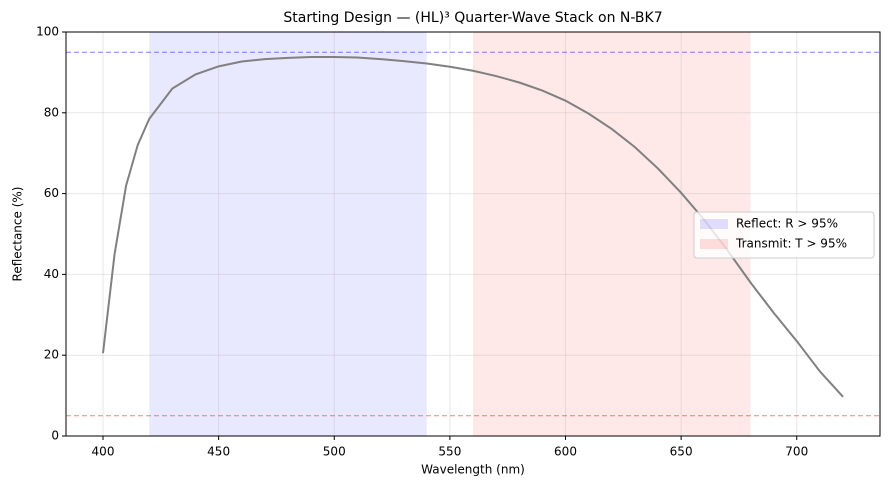  I want to click on y-tick-label: 80, so click(51, 112).